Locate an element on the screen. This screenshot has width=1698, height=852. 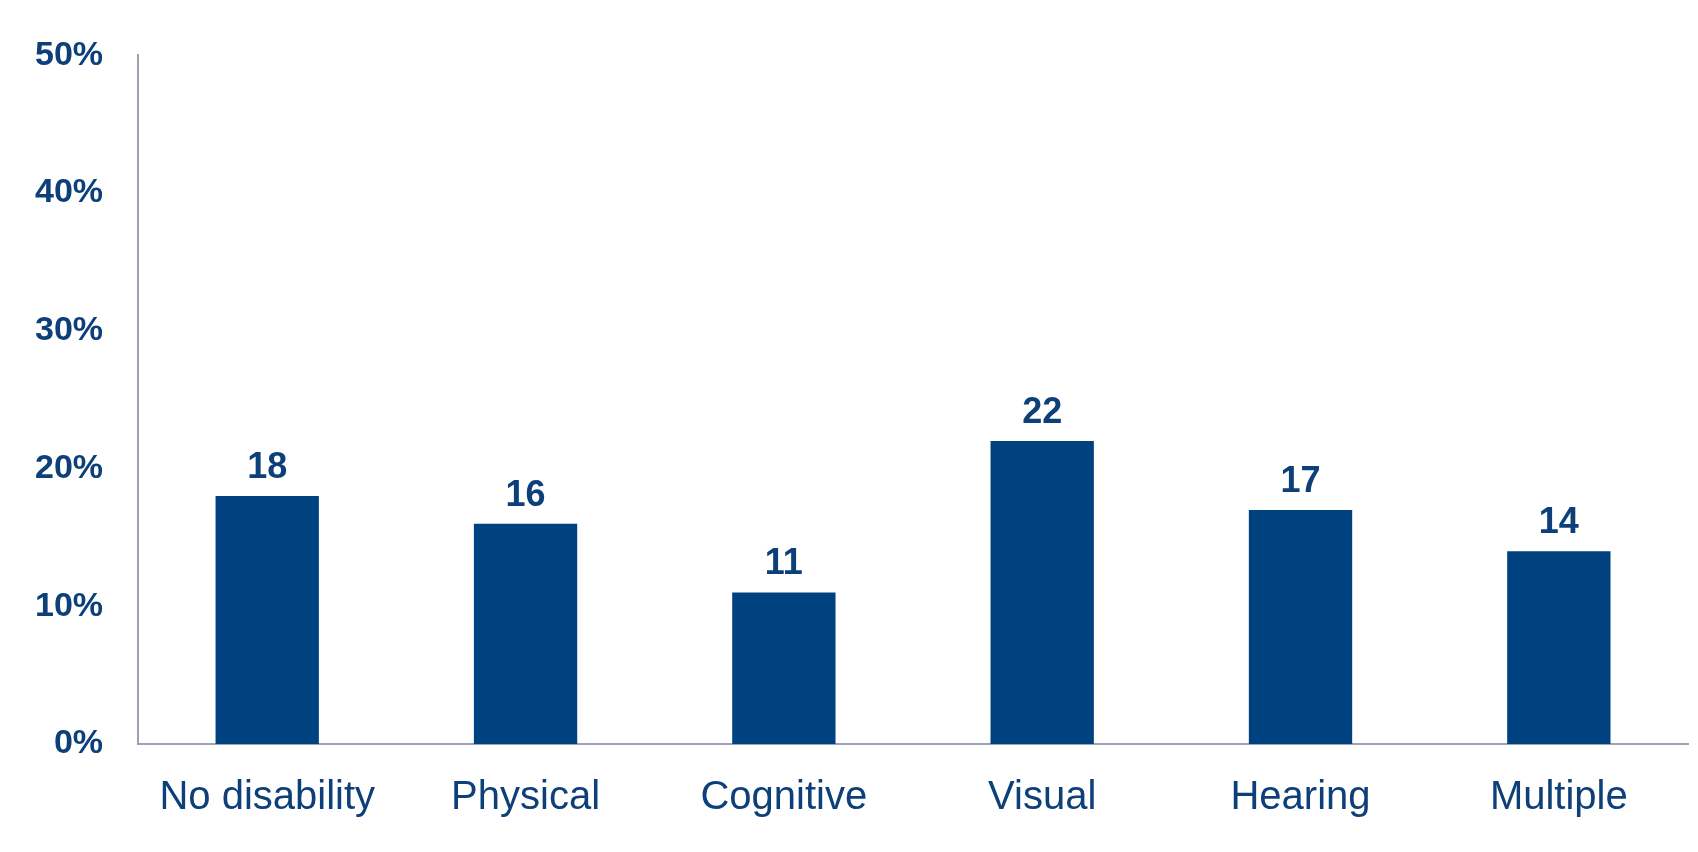
data-label: 17 is located at coordinates (1300, 479).